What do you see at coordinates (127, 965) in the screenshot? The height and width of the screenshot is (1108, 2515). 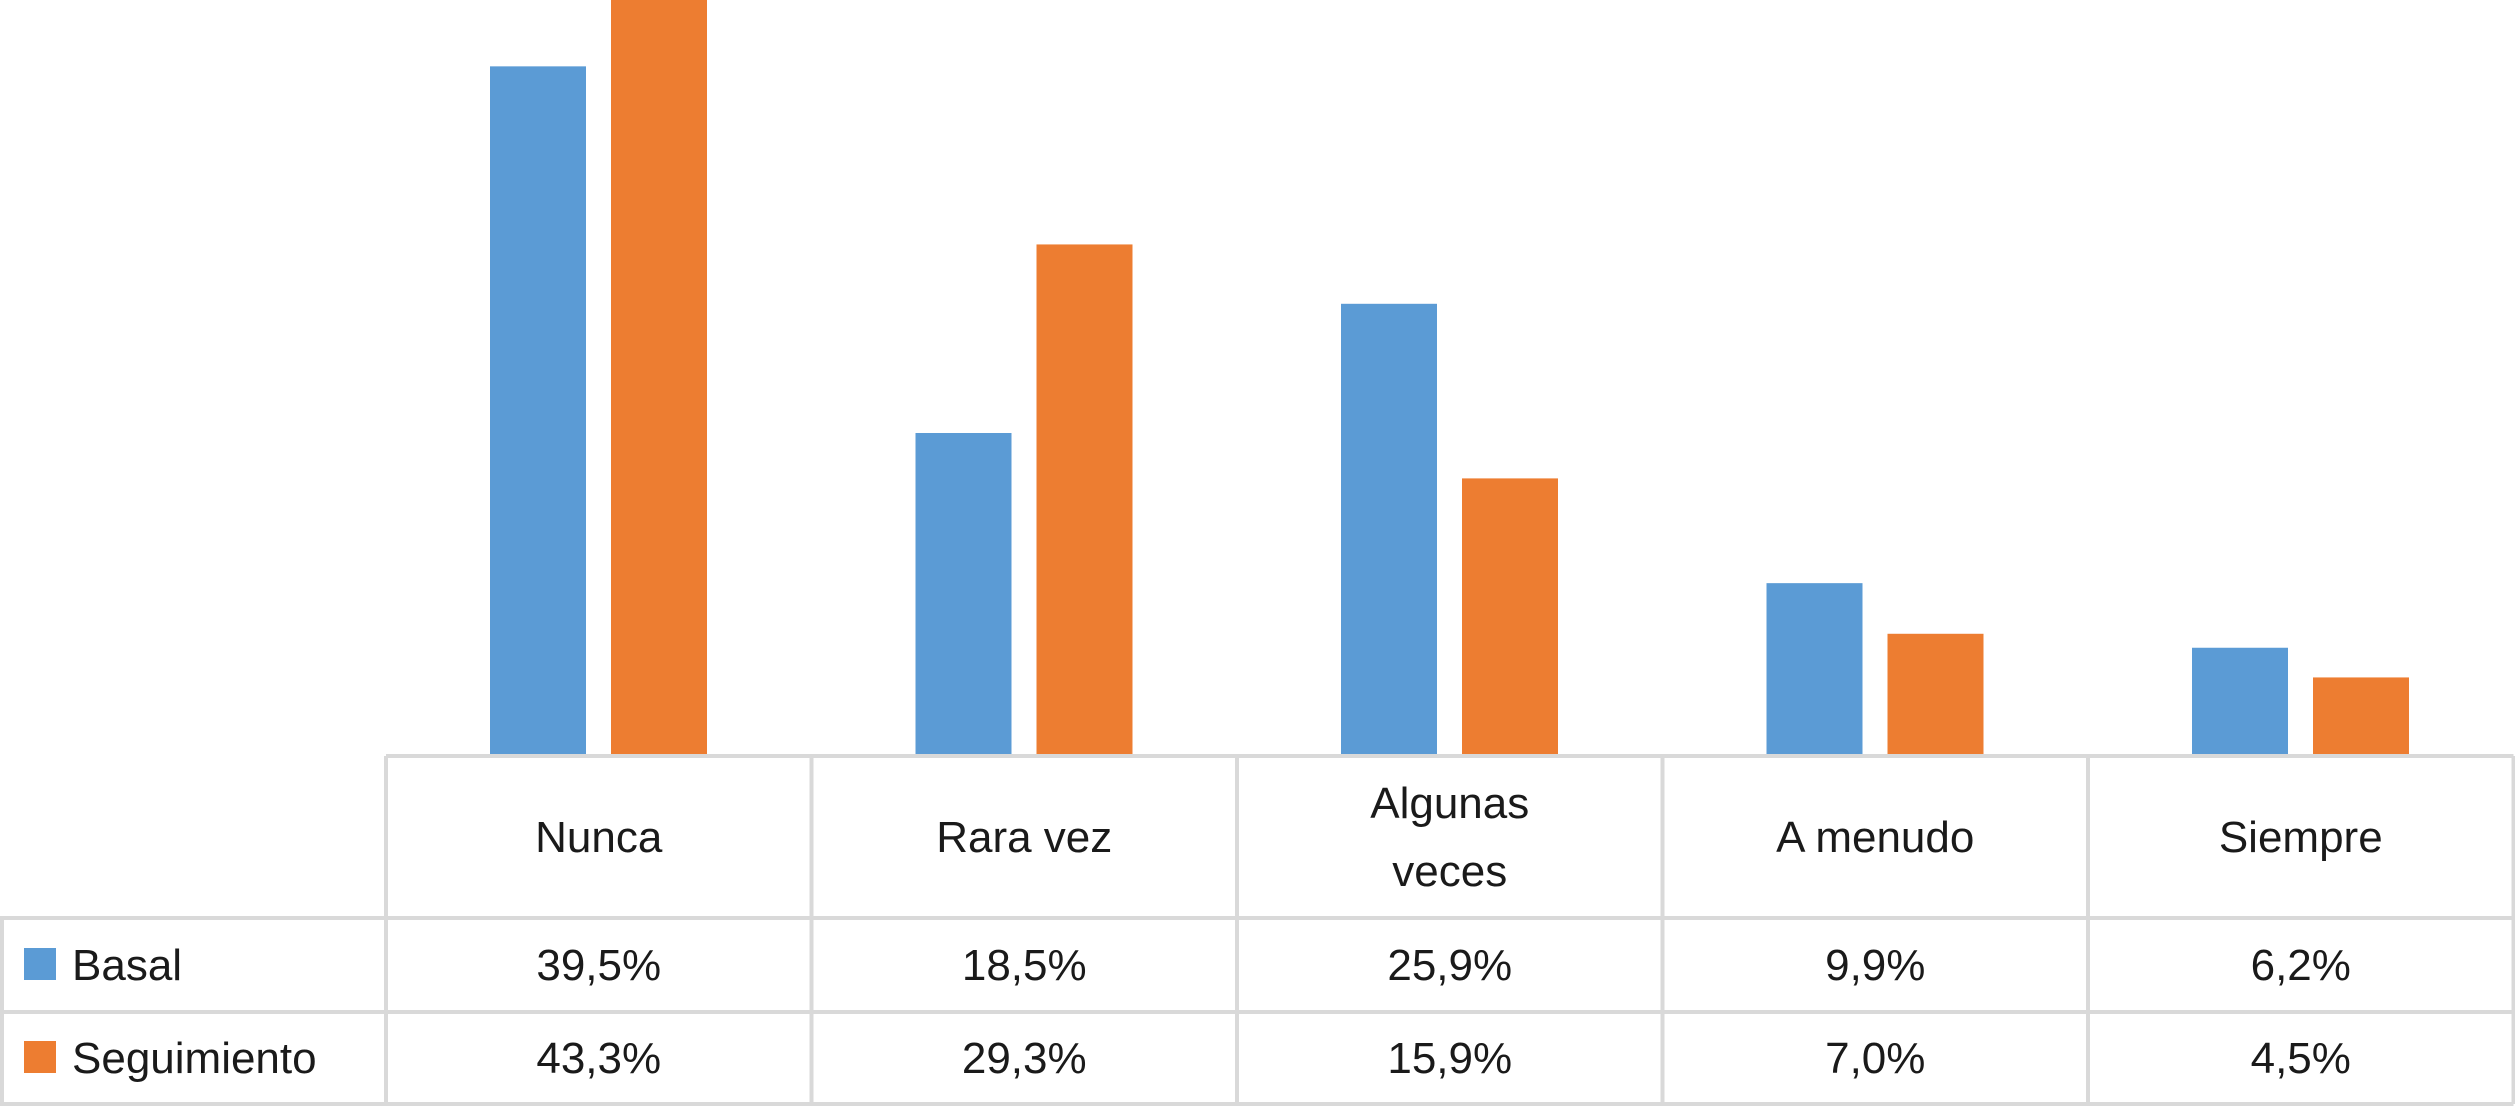 I see `series-label-basal: Basal` at bounding box center [127, 965].